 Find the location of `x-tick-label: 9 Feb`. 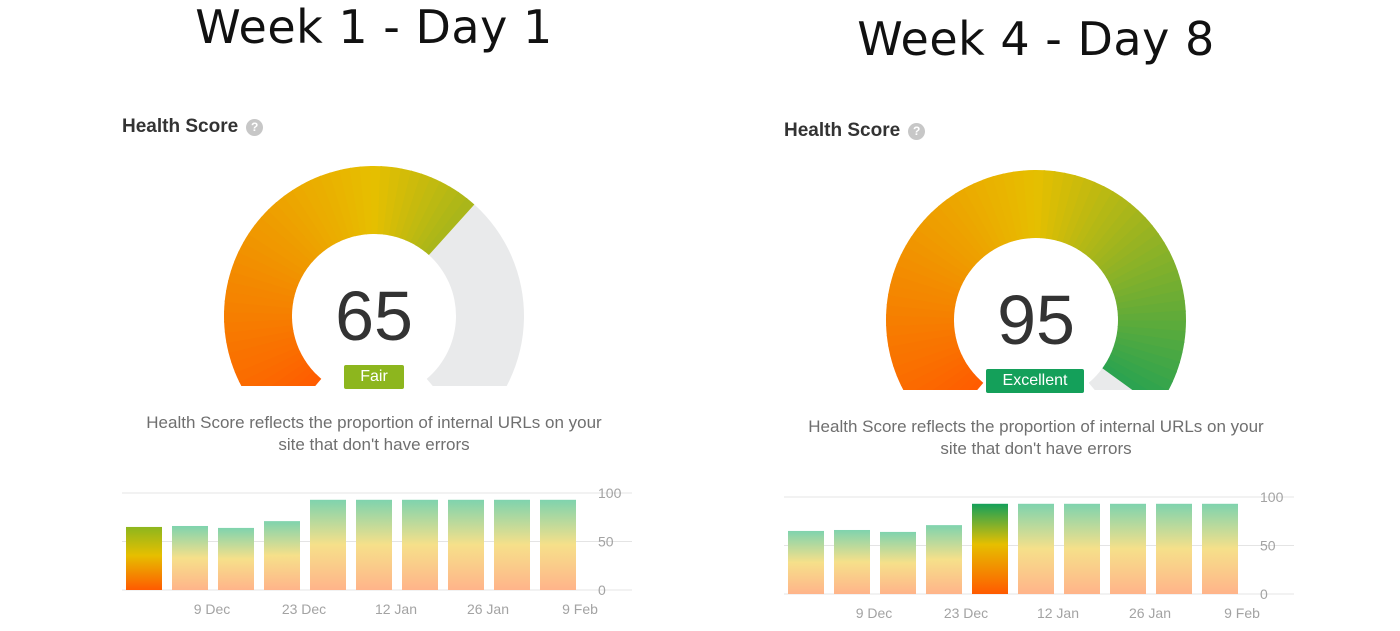

x-tick-label: 9 Feb is located at coordinates (580, 609).